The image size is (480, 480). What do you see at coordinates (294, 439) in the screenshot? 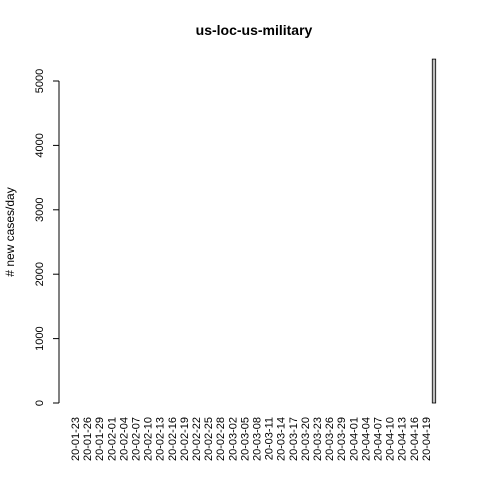
I see `x-tick-label: 20-03-17` at bounding box center [294, 439].